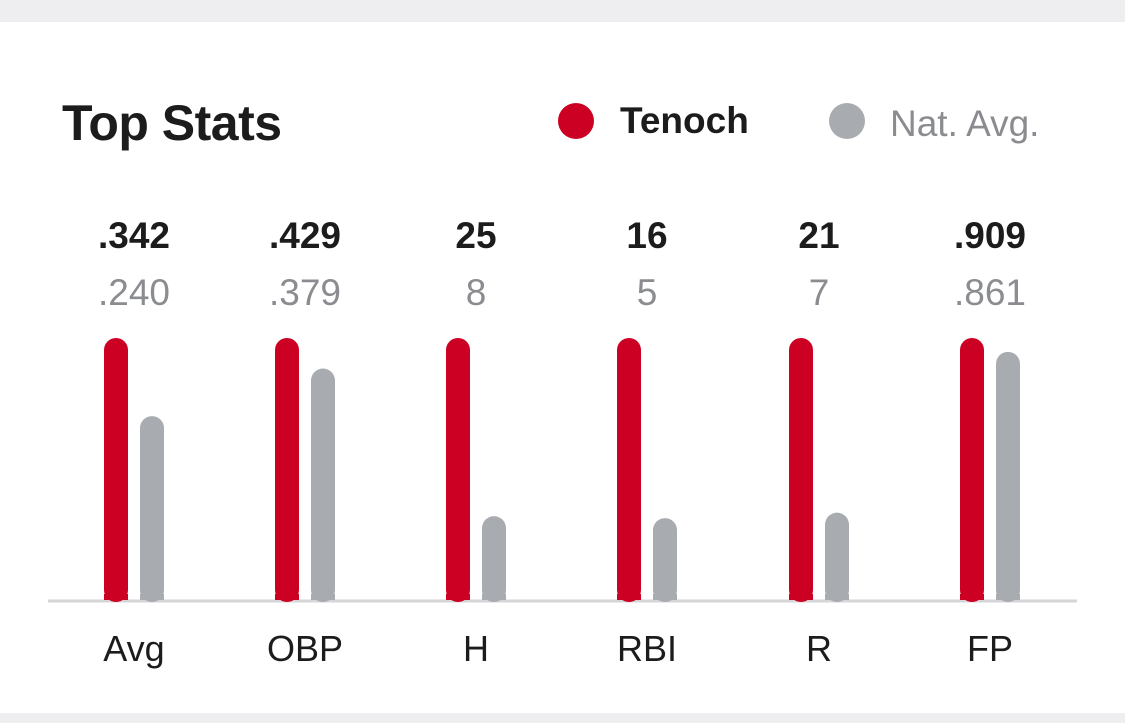  I want to click on bar-average-h, so click(494, 559).